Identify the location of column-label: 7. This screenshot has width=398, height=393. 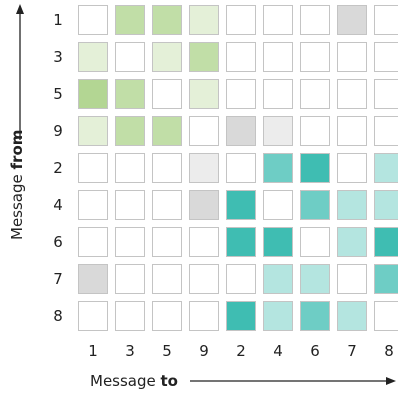
(352, 351).